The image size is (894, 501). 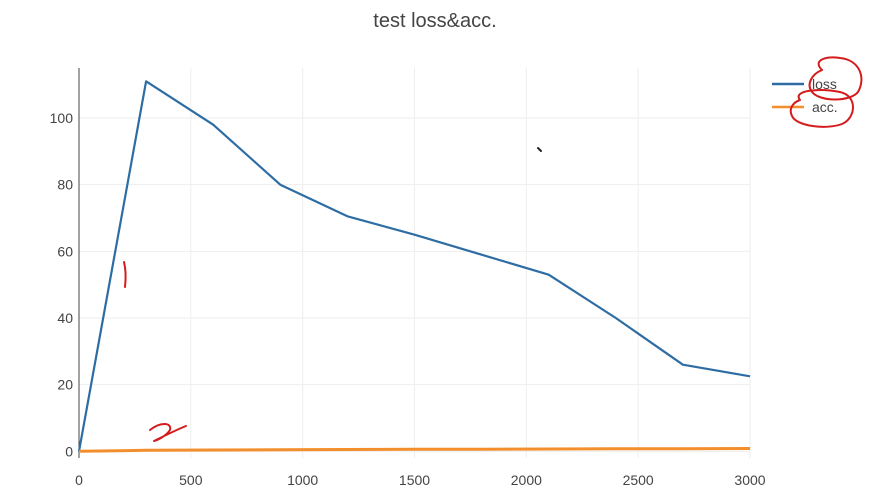 What do you see at coordinates (824, 84) in the screenshot?
I see `legend-label-loss: loss` at bounding box center [824, 84].